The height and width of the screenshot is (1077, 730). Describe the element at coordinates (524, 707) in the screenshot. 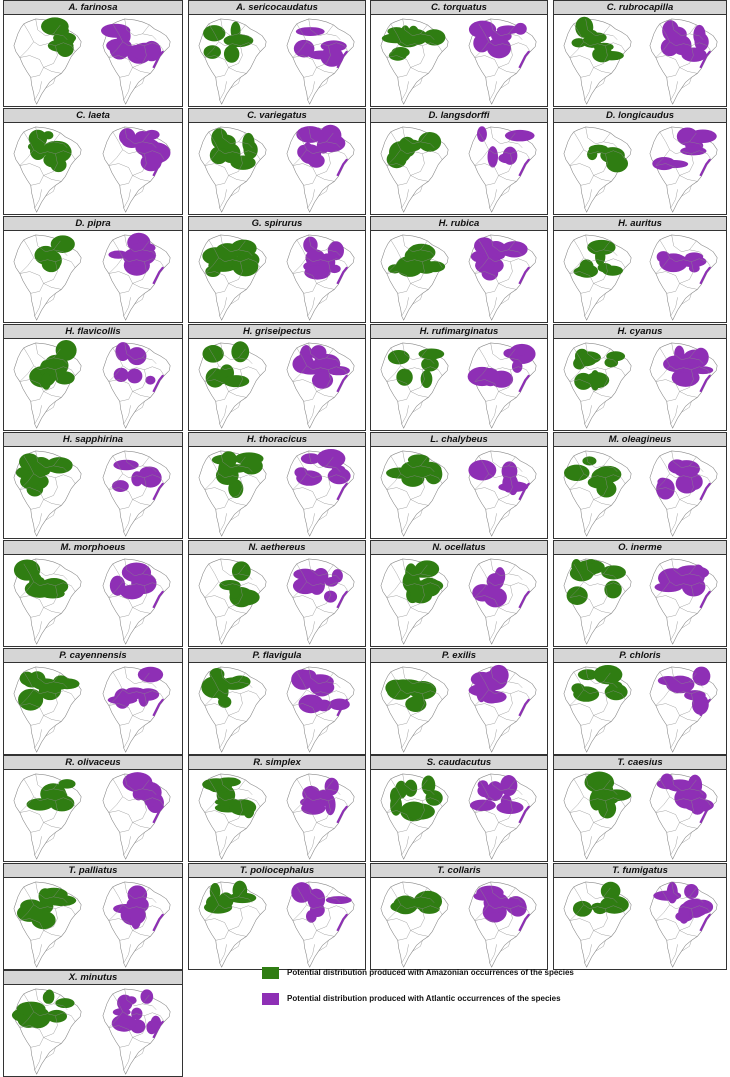

I see `coastal-patch` at that location.